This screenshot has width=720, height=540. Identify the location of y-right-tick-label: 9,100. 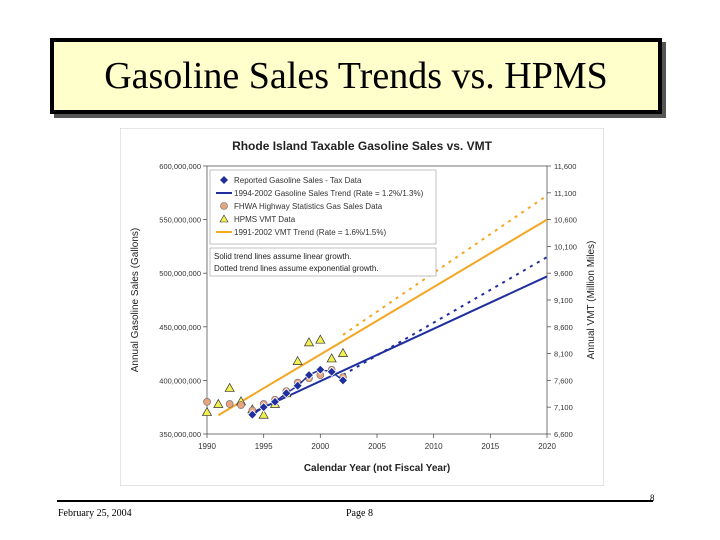
(563, 300).